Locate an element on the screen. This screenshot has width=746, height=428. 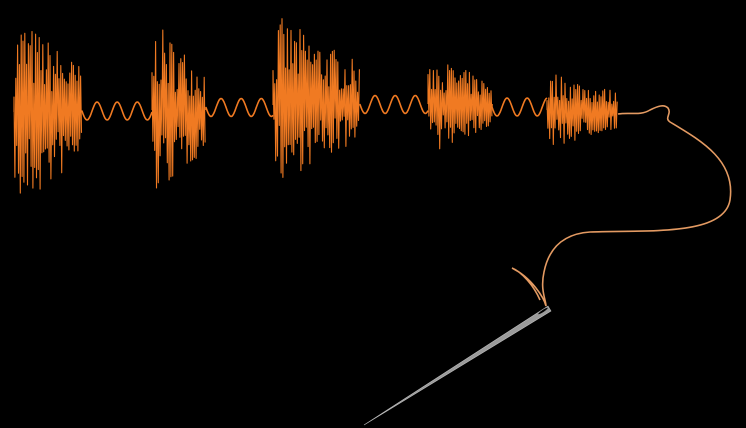
needle-body is located at coordinates (457, 365).